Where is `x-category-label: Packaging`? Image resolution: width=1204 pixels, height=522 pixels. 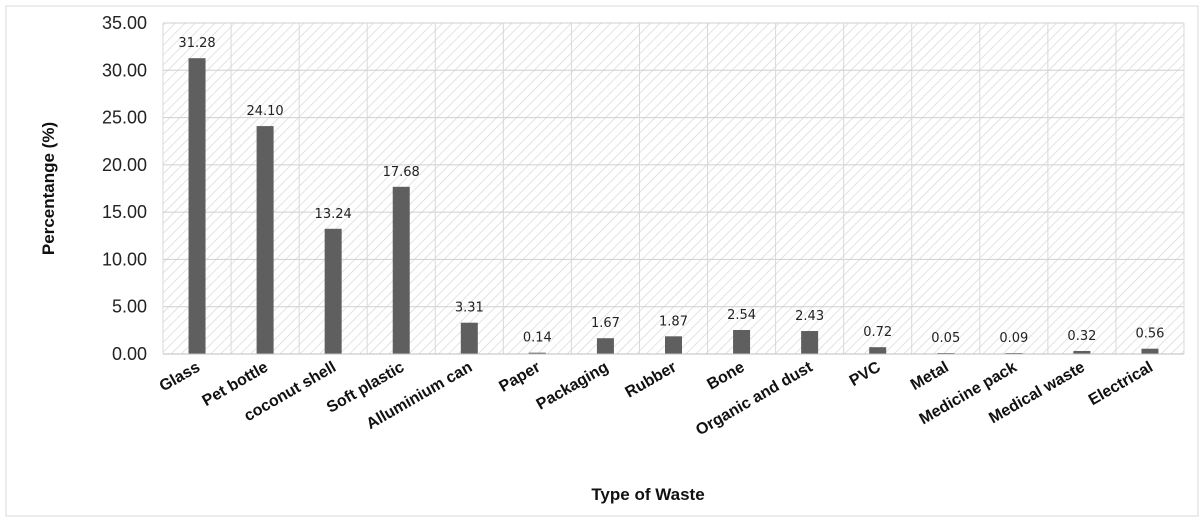 x-category-label: Packaging is located at coordinates (573, 386).